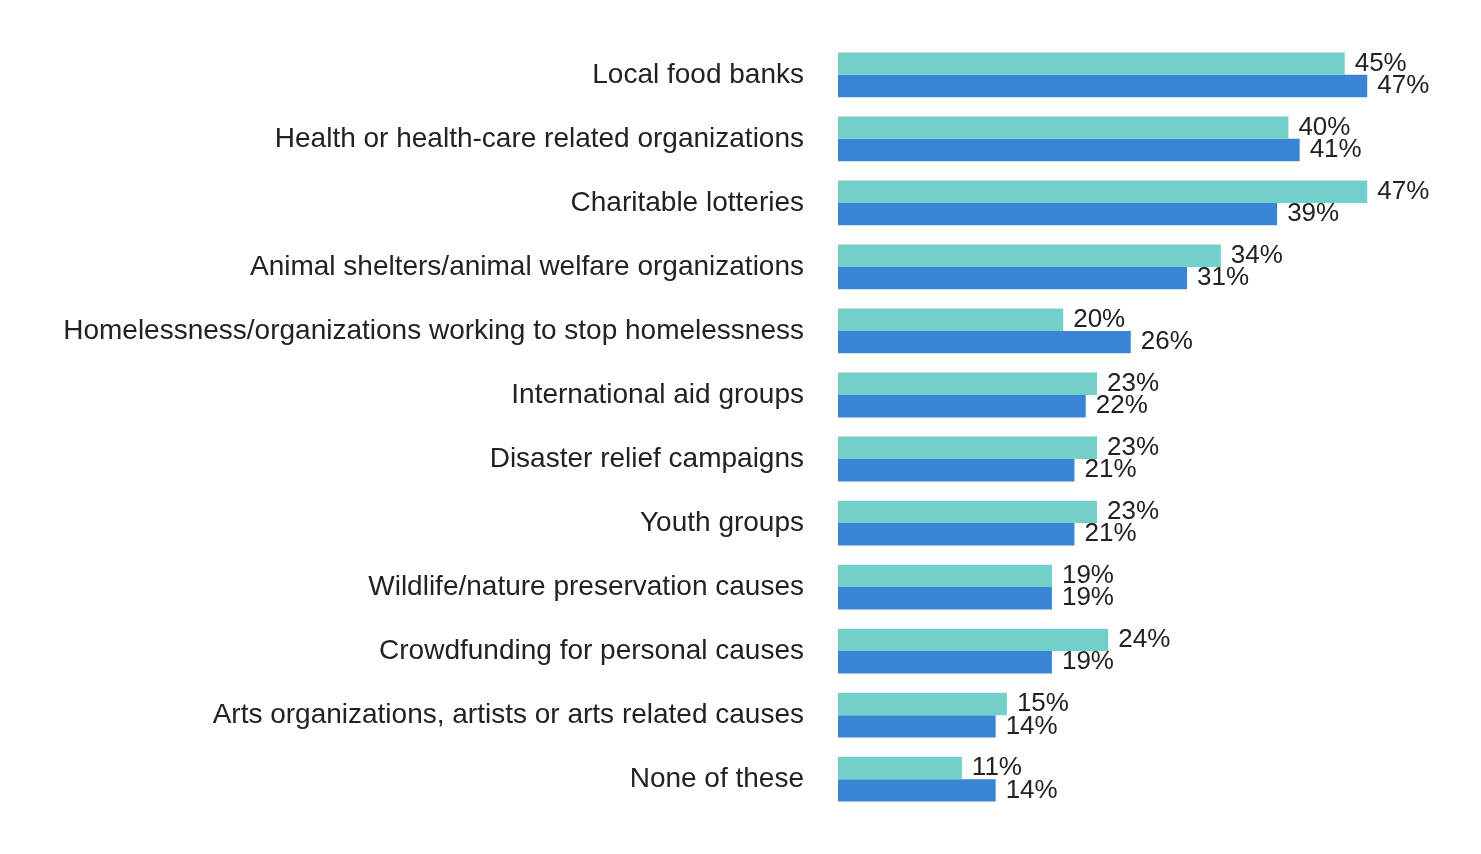  Describe the element at coordinates (698, 73) in the screenshot. I see `y-tick-label: Local food banks` at that location.